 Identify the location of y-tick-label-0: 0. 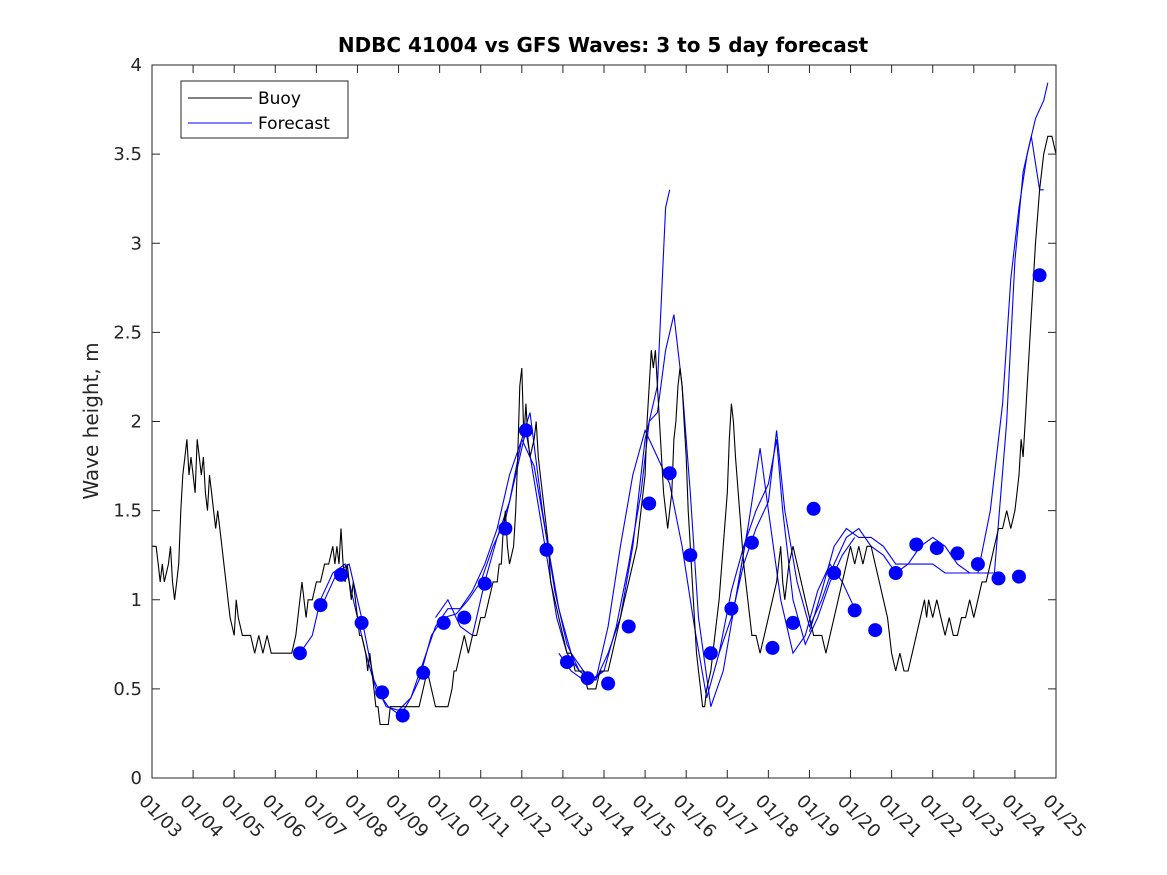
(136, 778).